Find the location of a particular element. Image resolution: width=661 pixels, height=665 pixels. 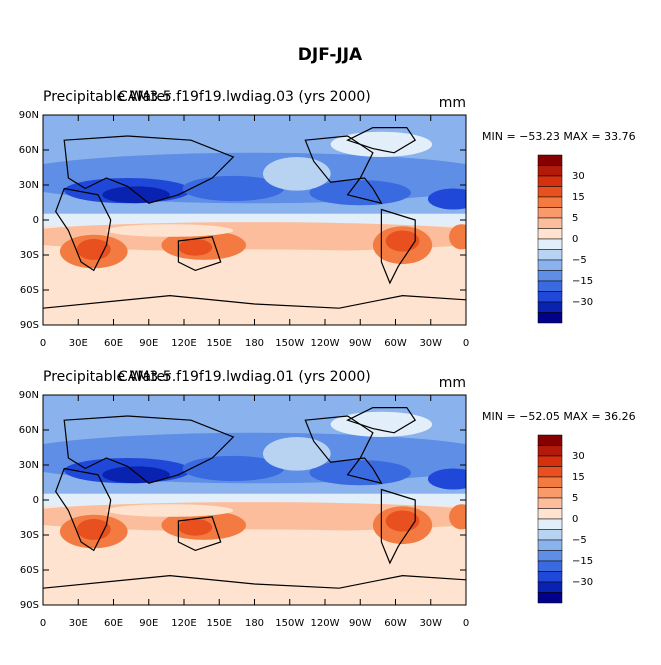

colorbar-label: 0 is located at coordinates (575, 239).